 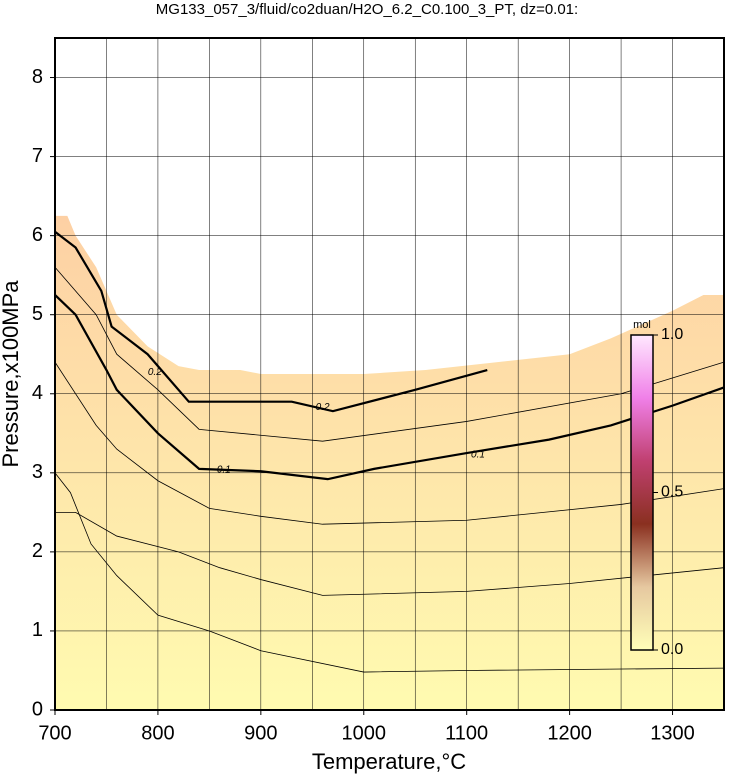 I want to click on x-tick-label: 700, so click(x=54, y=733).